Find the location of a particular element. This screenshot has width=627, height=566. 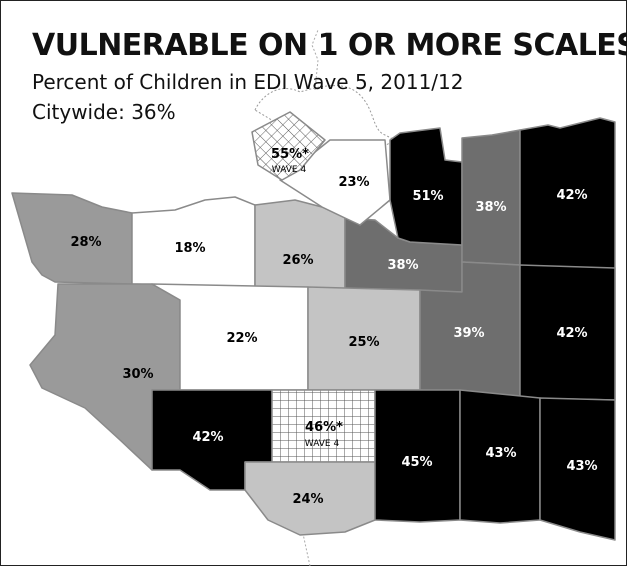

region-downtown is located at coordinates (288, 146).